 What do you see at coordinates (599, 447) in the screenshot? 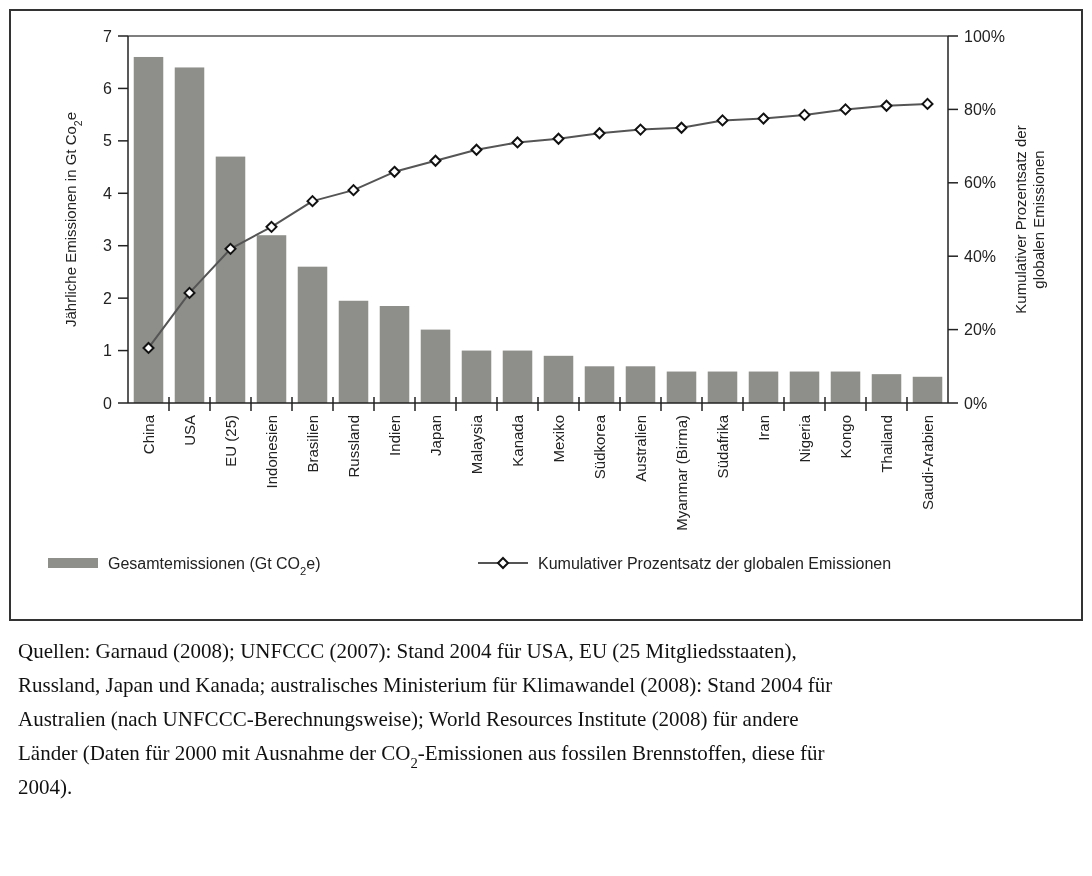
I see `x-tick-label: Südkorea` at bounding box center [599, 447].